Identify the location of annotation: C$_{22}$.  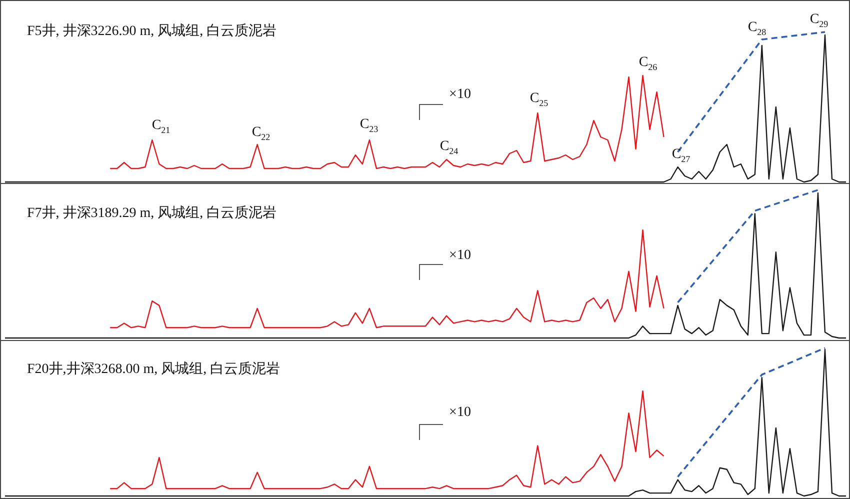
(261, 133).